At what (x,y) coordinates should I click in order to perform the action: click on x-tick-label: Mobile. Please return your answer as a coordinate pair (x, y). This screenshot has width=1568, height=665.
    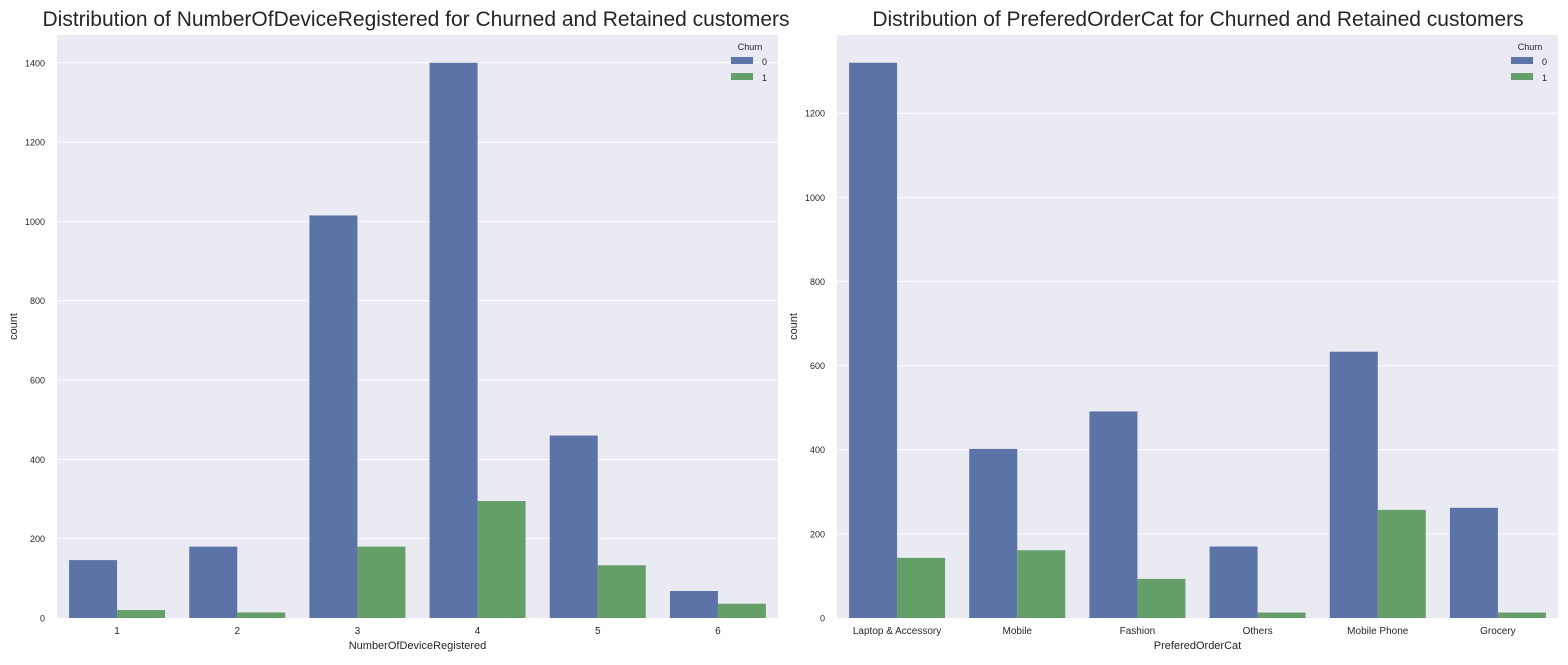
    Looking at the image, I should click on (1018, 631).